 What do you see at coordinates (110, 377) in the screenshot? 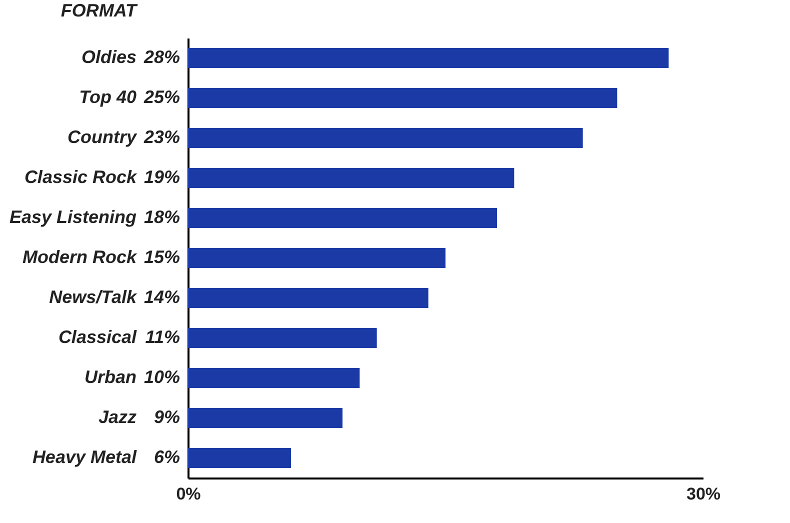
I see `y-tick-label: Urban` at bounding box center [110, 377].